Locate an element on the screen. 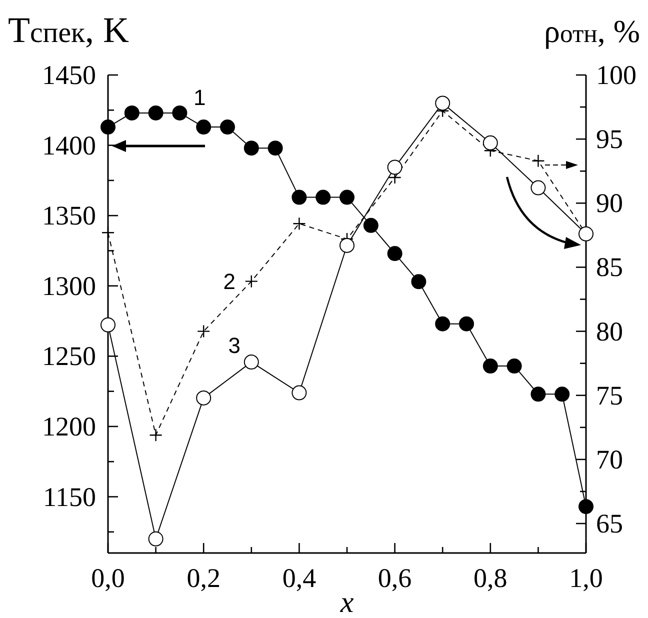  x-tick-label: 0,2 is located at coordinates (203, 578).